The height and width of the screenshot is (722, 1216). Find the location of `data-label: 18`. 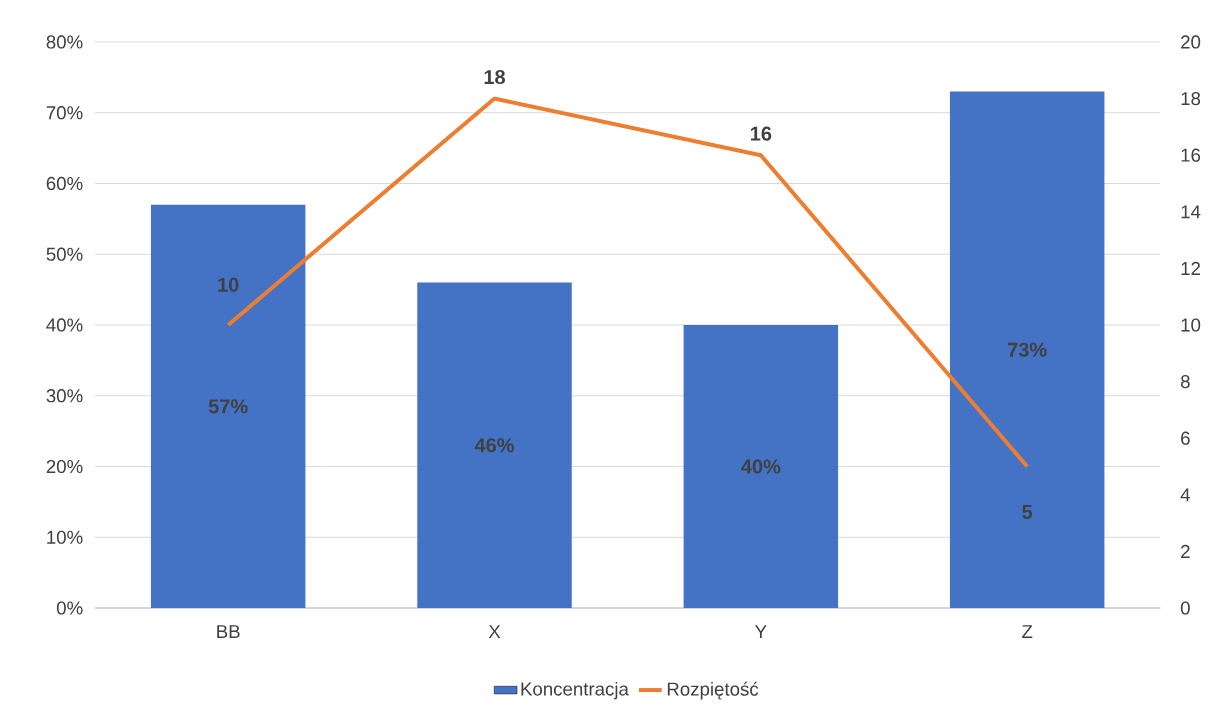

data-label: 18 is located at coordinates (494, 77).